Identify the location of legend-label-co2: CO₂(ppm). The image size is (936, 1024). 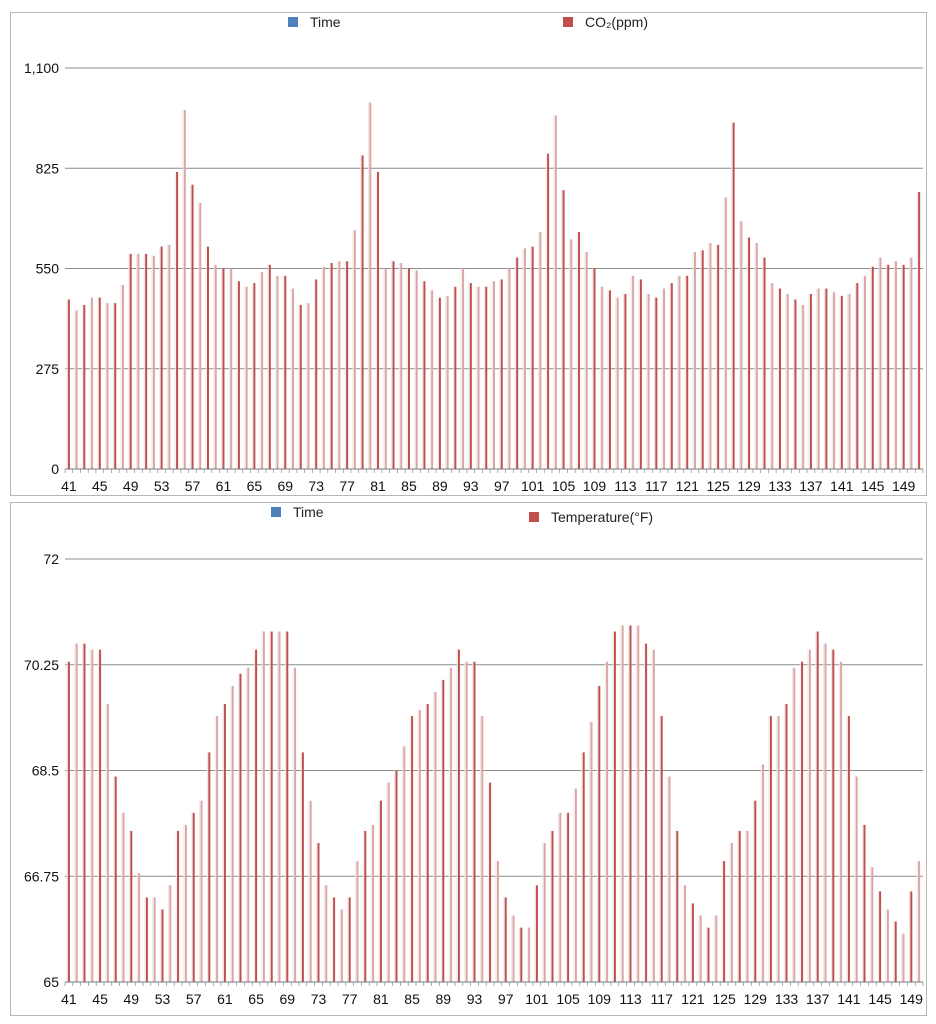
(616, 22).